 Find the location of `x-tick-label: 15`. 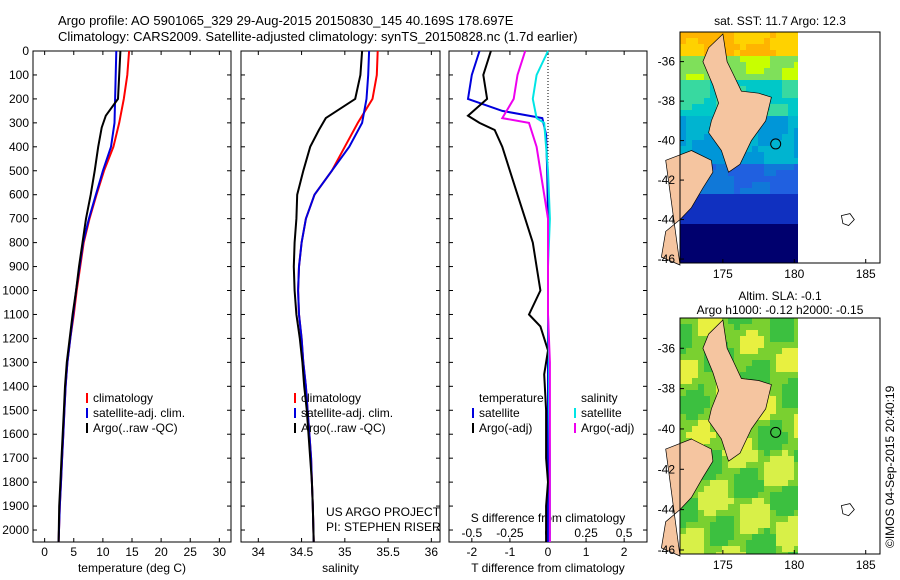

x-tick-label: 15 is located at coordinates (132, 552).